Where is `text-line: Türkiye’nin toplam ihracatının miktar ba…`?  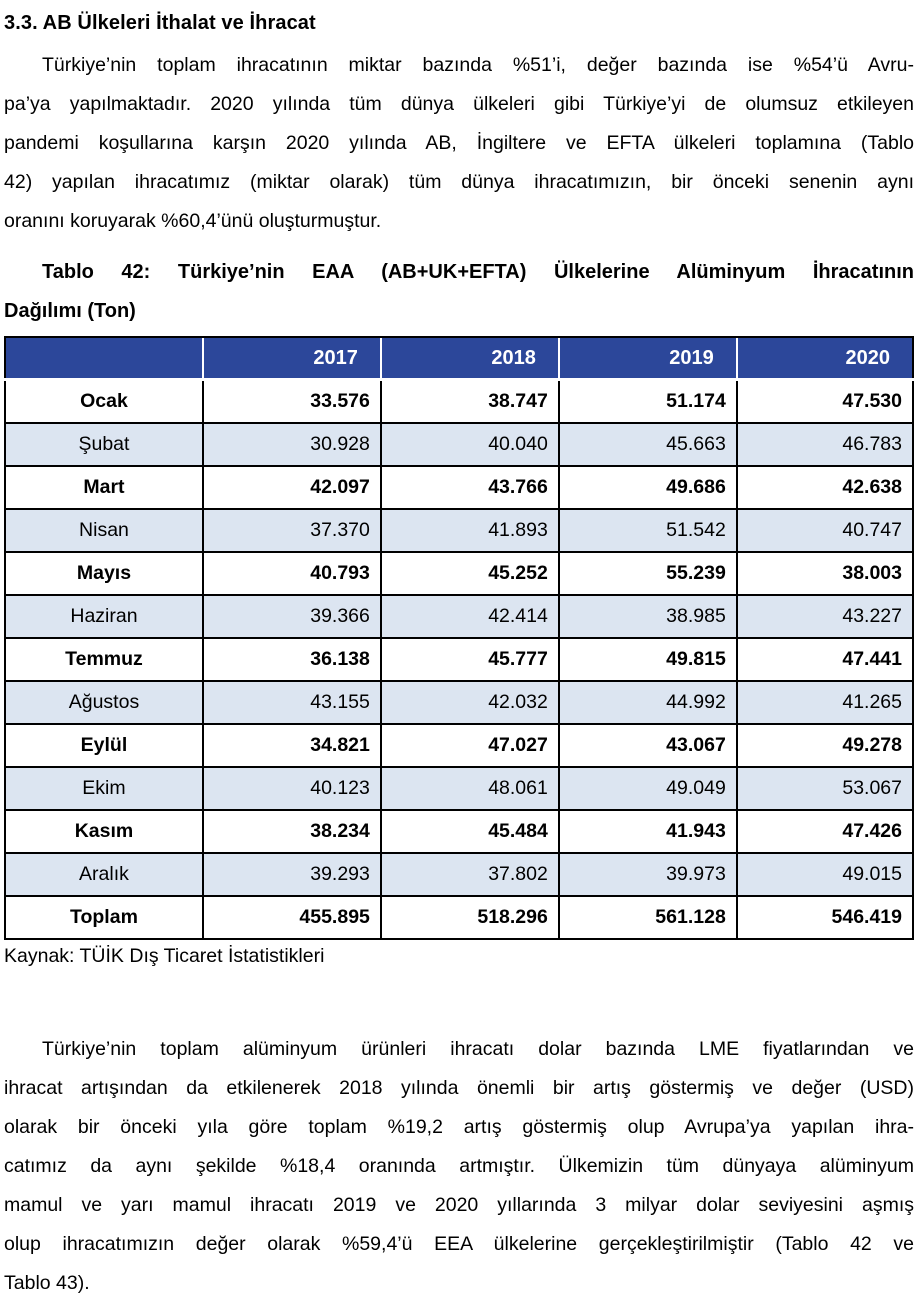 text-line: Türkiye’nin toplam ihracatının miktar ba… is located at coordinates (478, 65).